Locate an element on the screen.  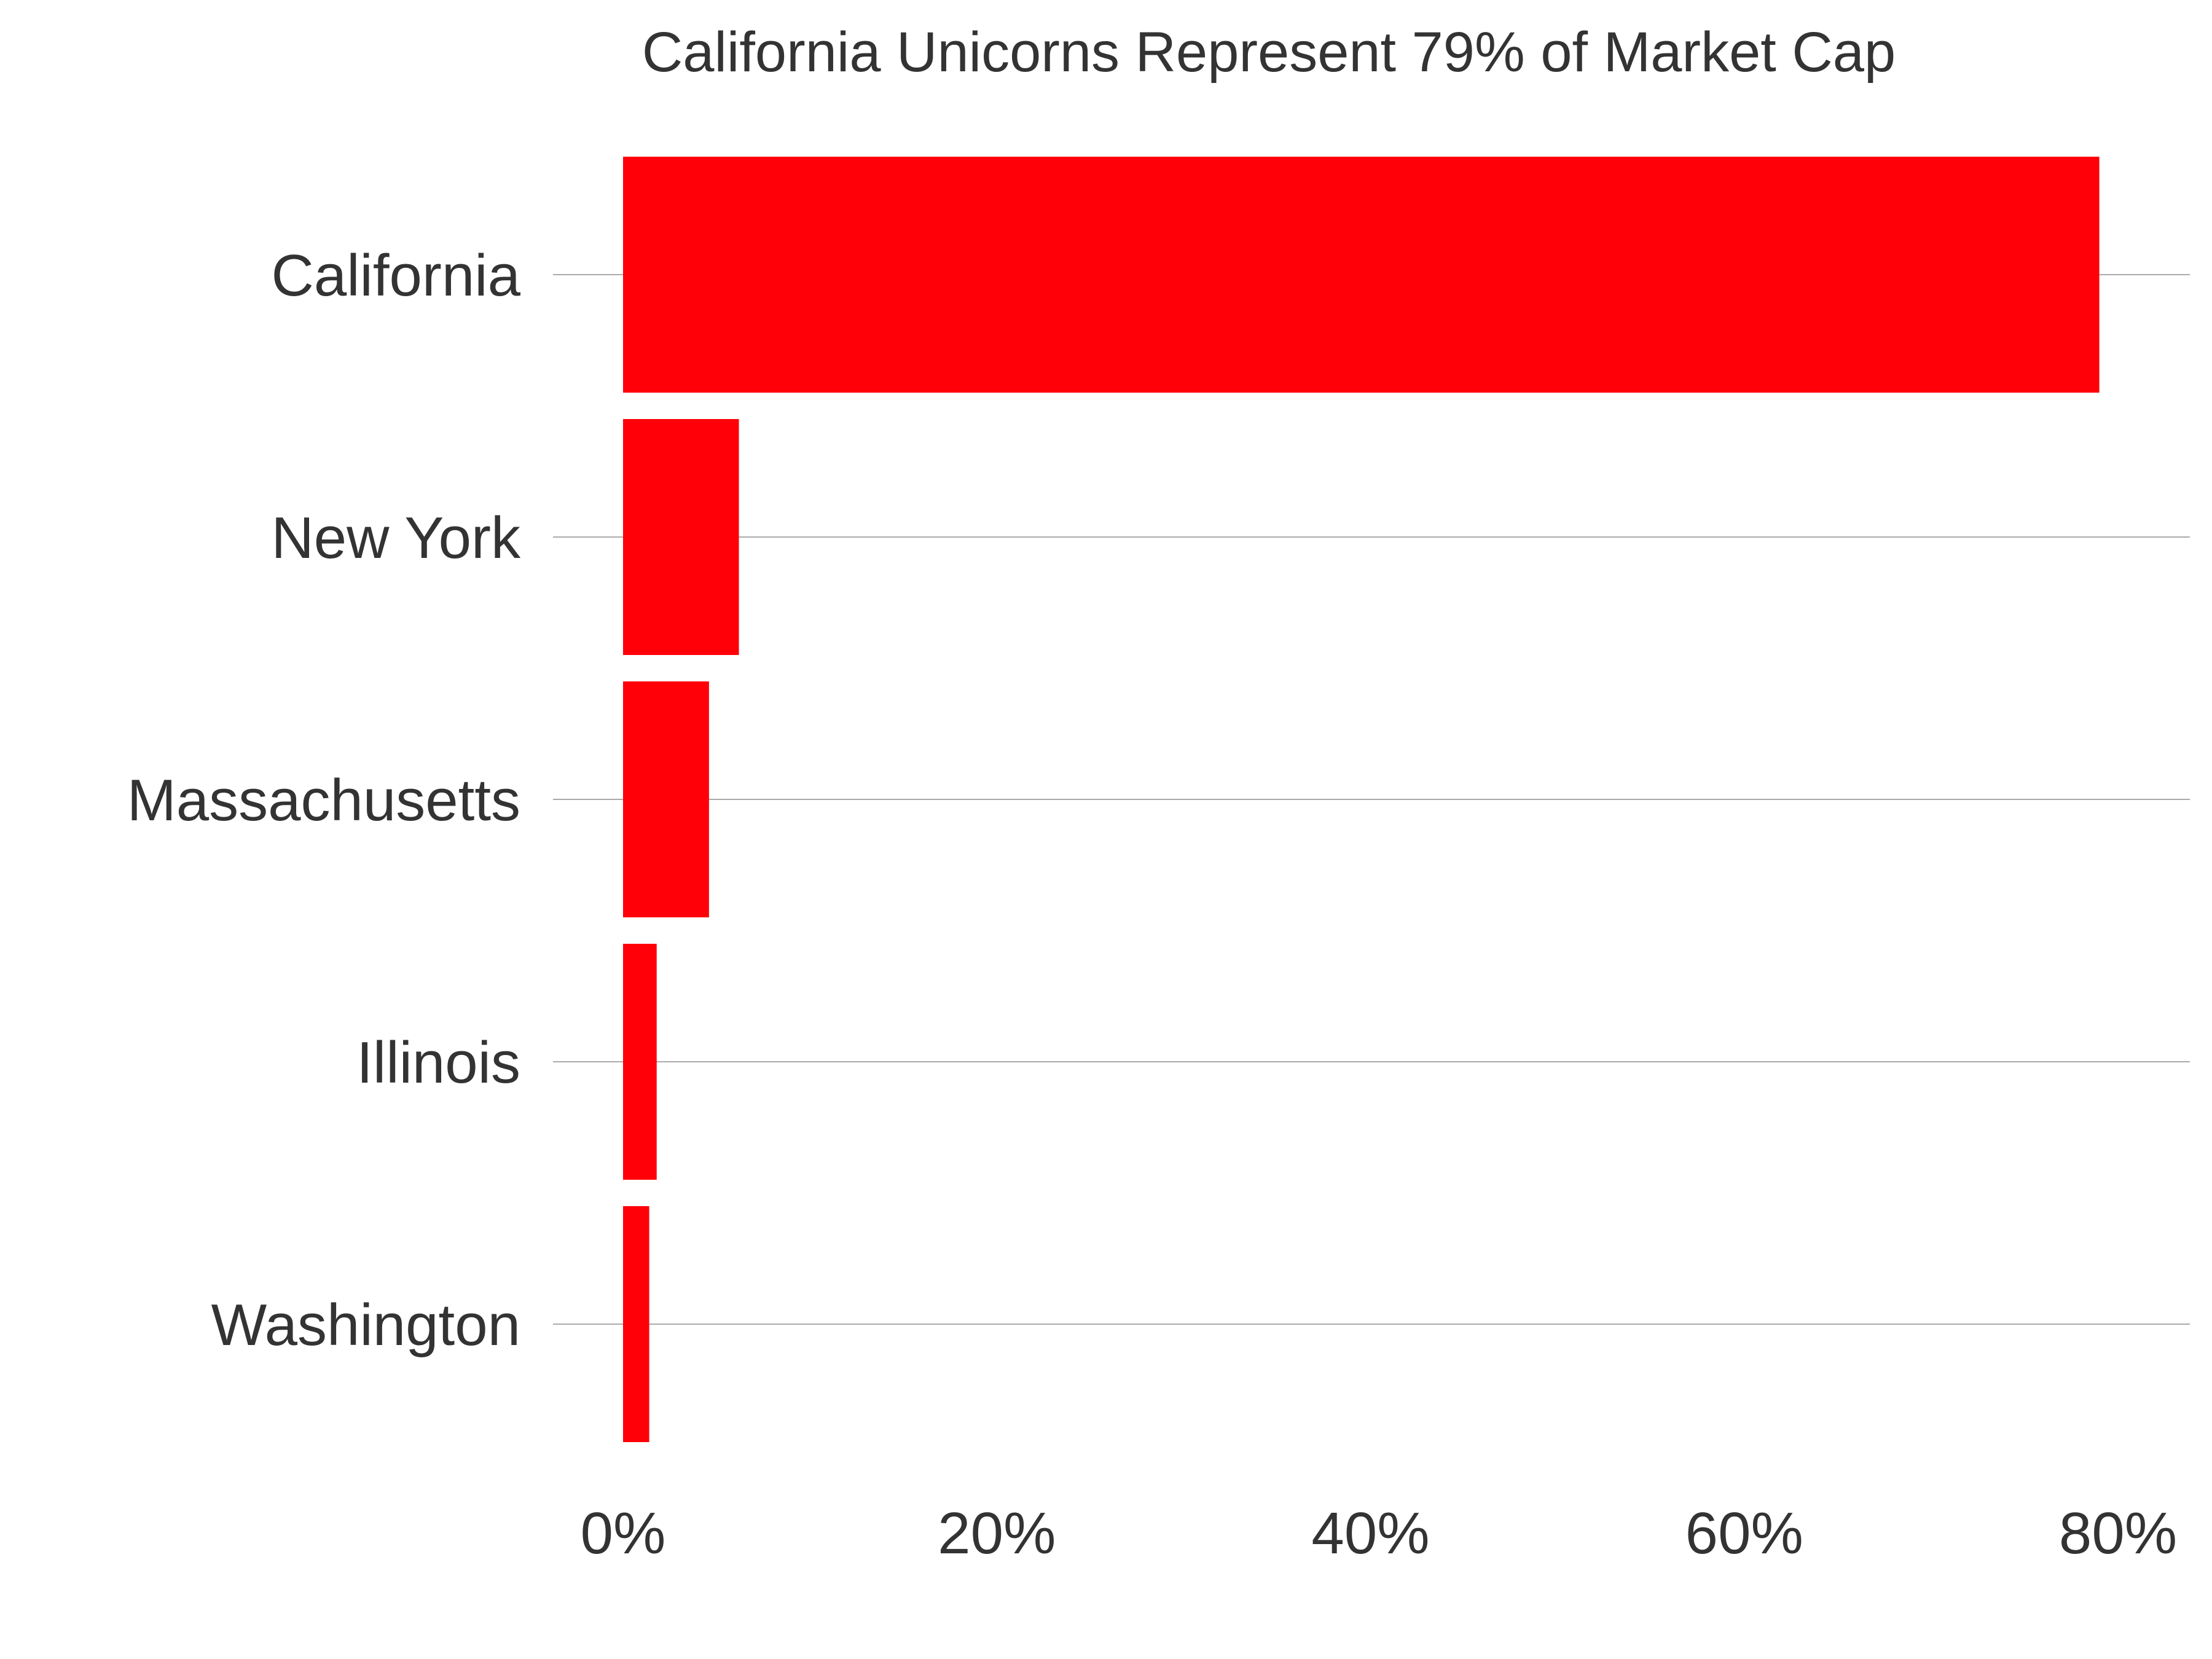
bar-washington is located at coordinates (636, 1324).